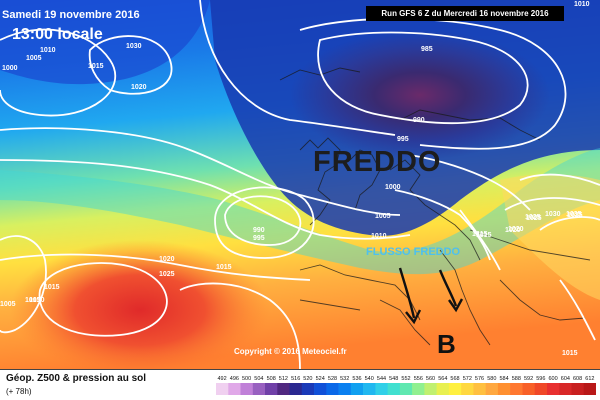  What do you see at coordinates (589, 379) in the screenshot?
I see `scale-tick-label: 612` at bounding box center [589, 379].